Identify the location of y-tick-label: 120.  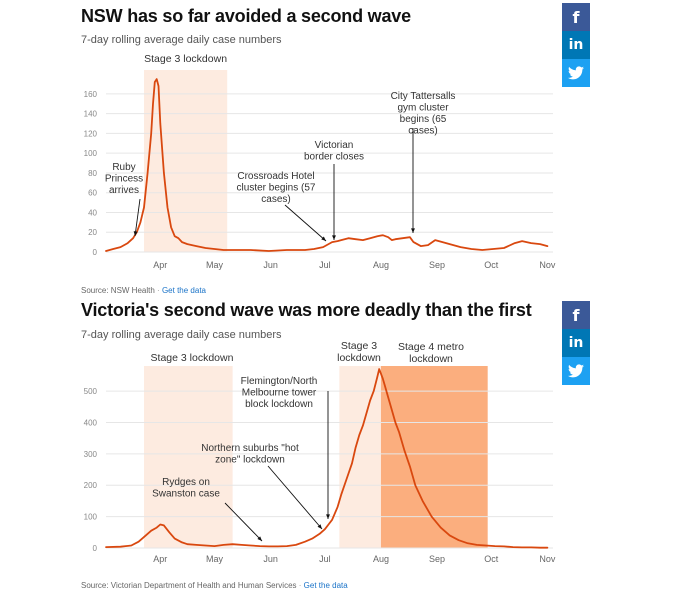
(91, 133).